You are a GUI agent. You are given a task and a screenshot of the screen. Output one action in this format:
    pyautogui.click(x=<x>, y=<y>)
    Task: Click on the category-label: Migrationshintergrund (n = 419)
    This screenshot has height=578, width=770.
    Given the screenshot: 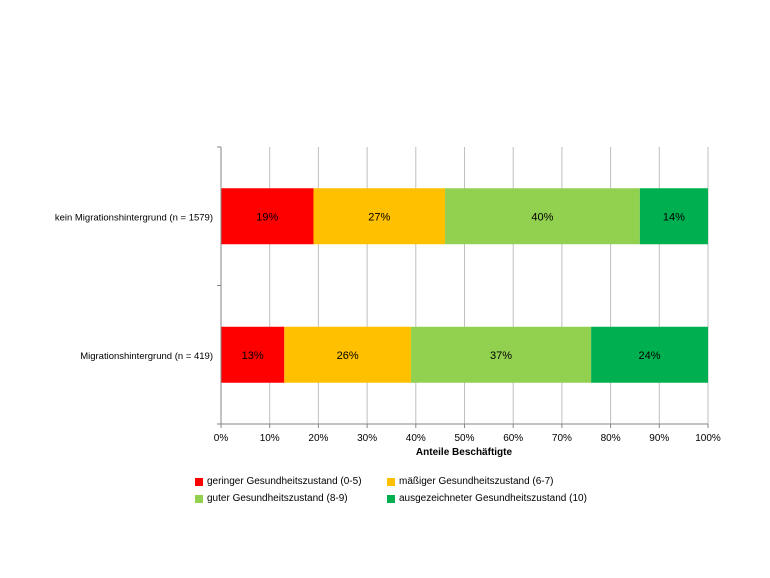 What is the action you would take?
    pyautogui.click(x=146, y=356)
    